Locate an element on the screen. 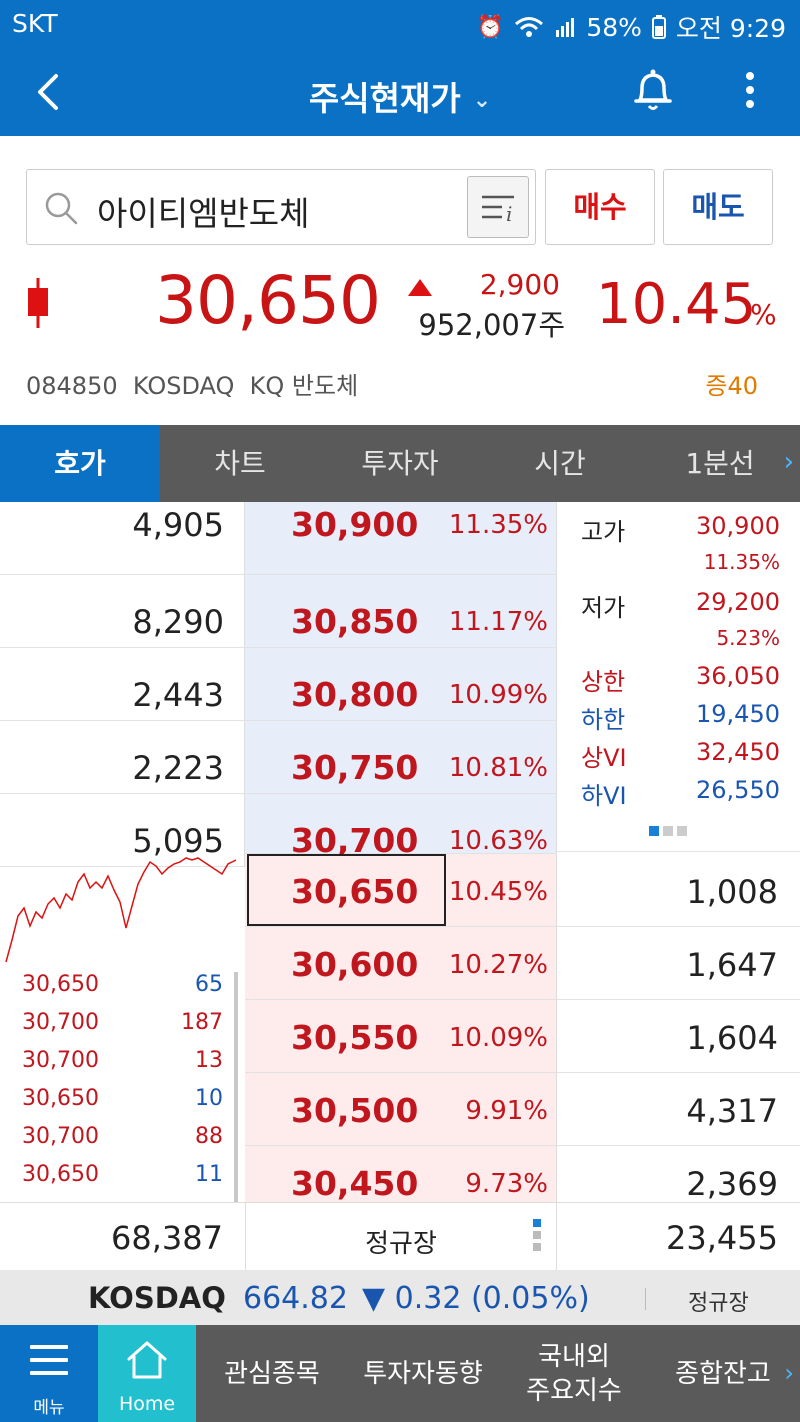 The image size is (800, 1422). total-bid-quantity: 23,455 is located at coordinates (722, 1238).